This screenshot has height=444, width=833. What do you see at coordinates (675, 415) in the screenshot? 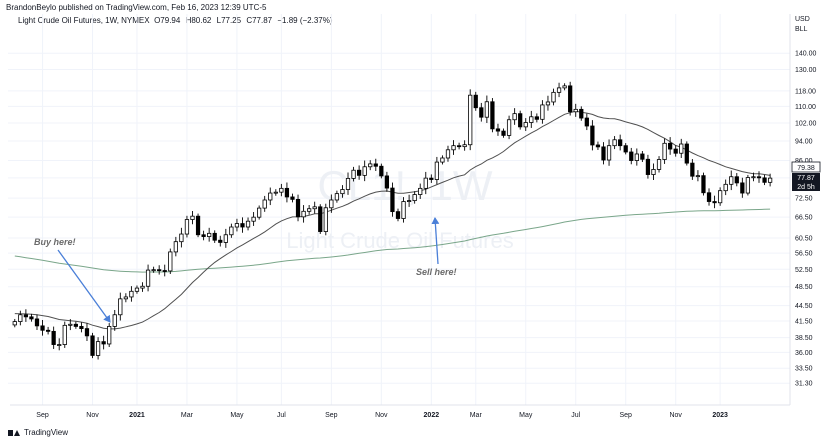
I see `x-tick-label: Nov` at bounding box center [675, 415].